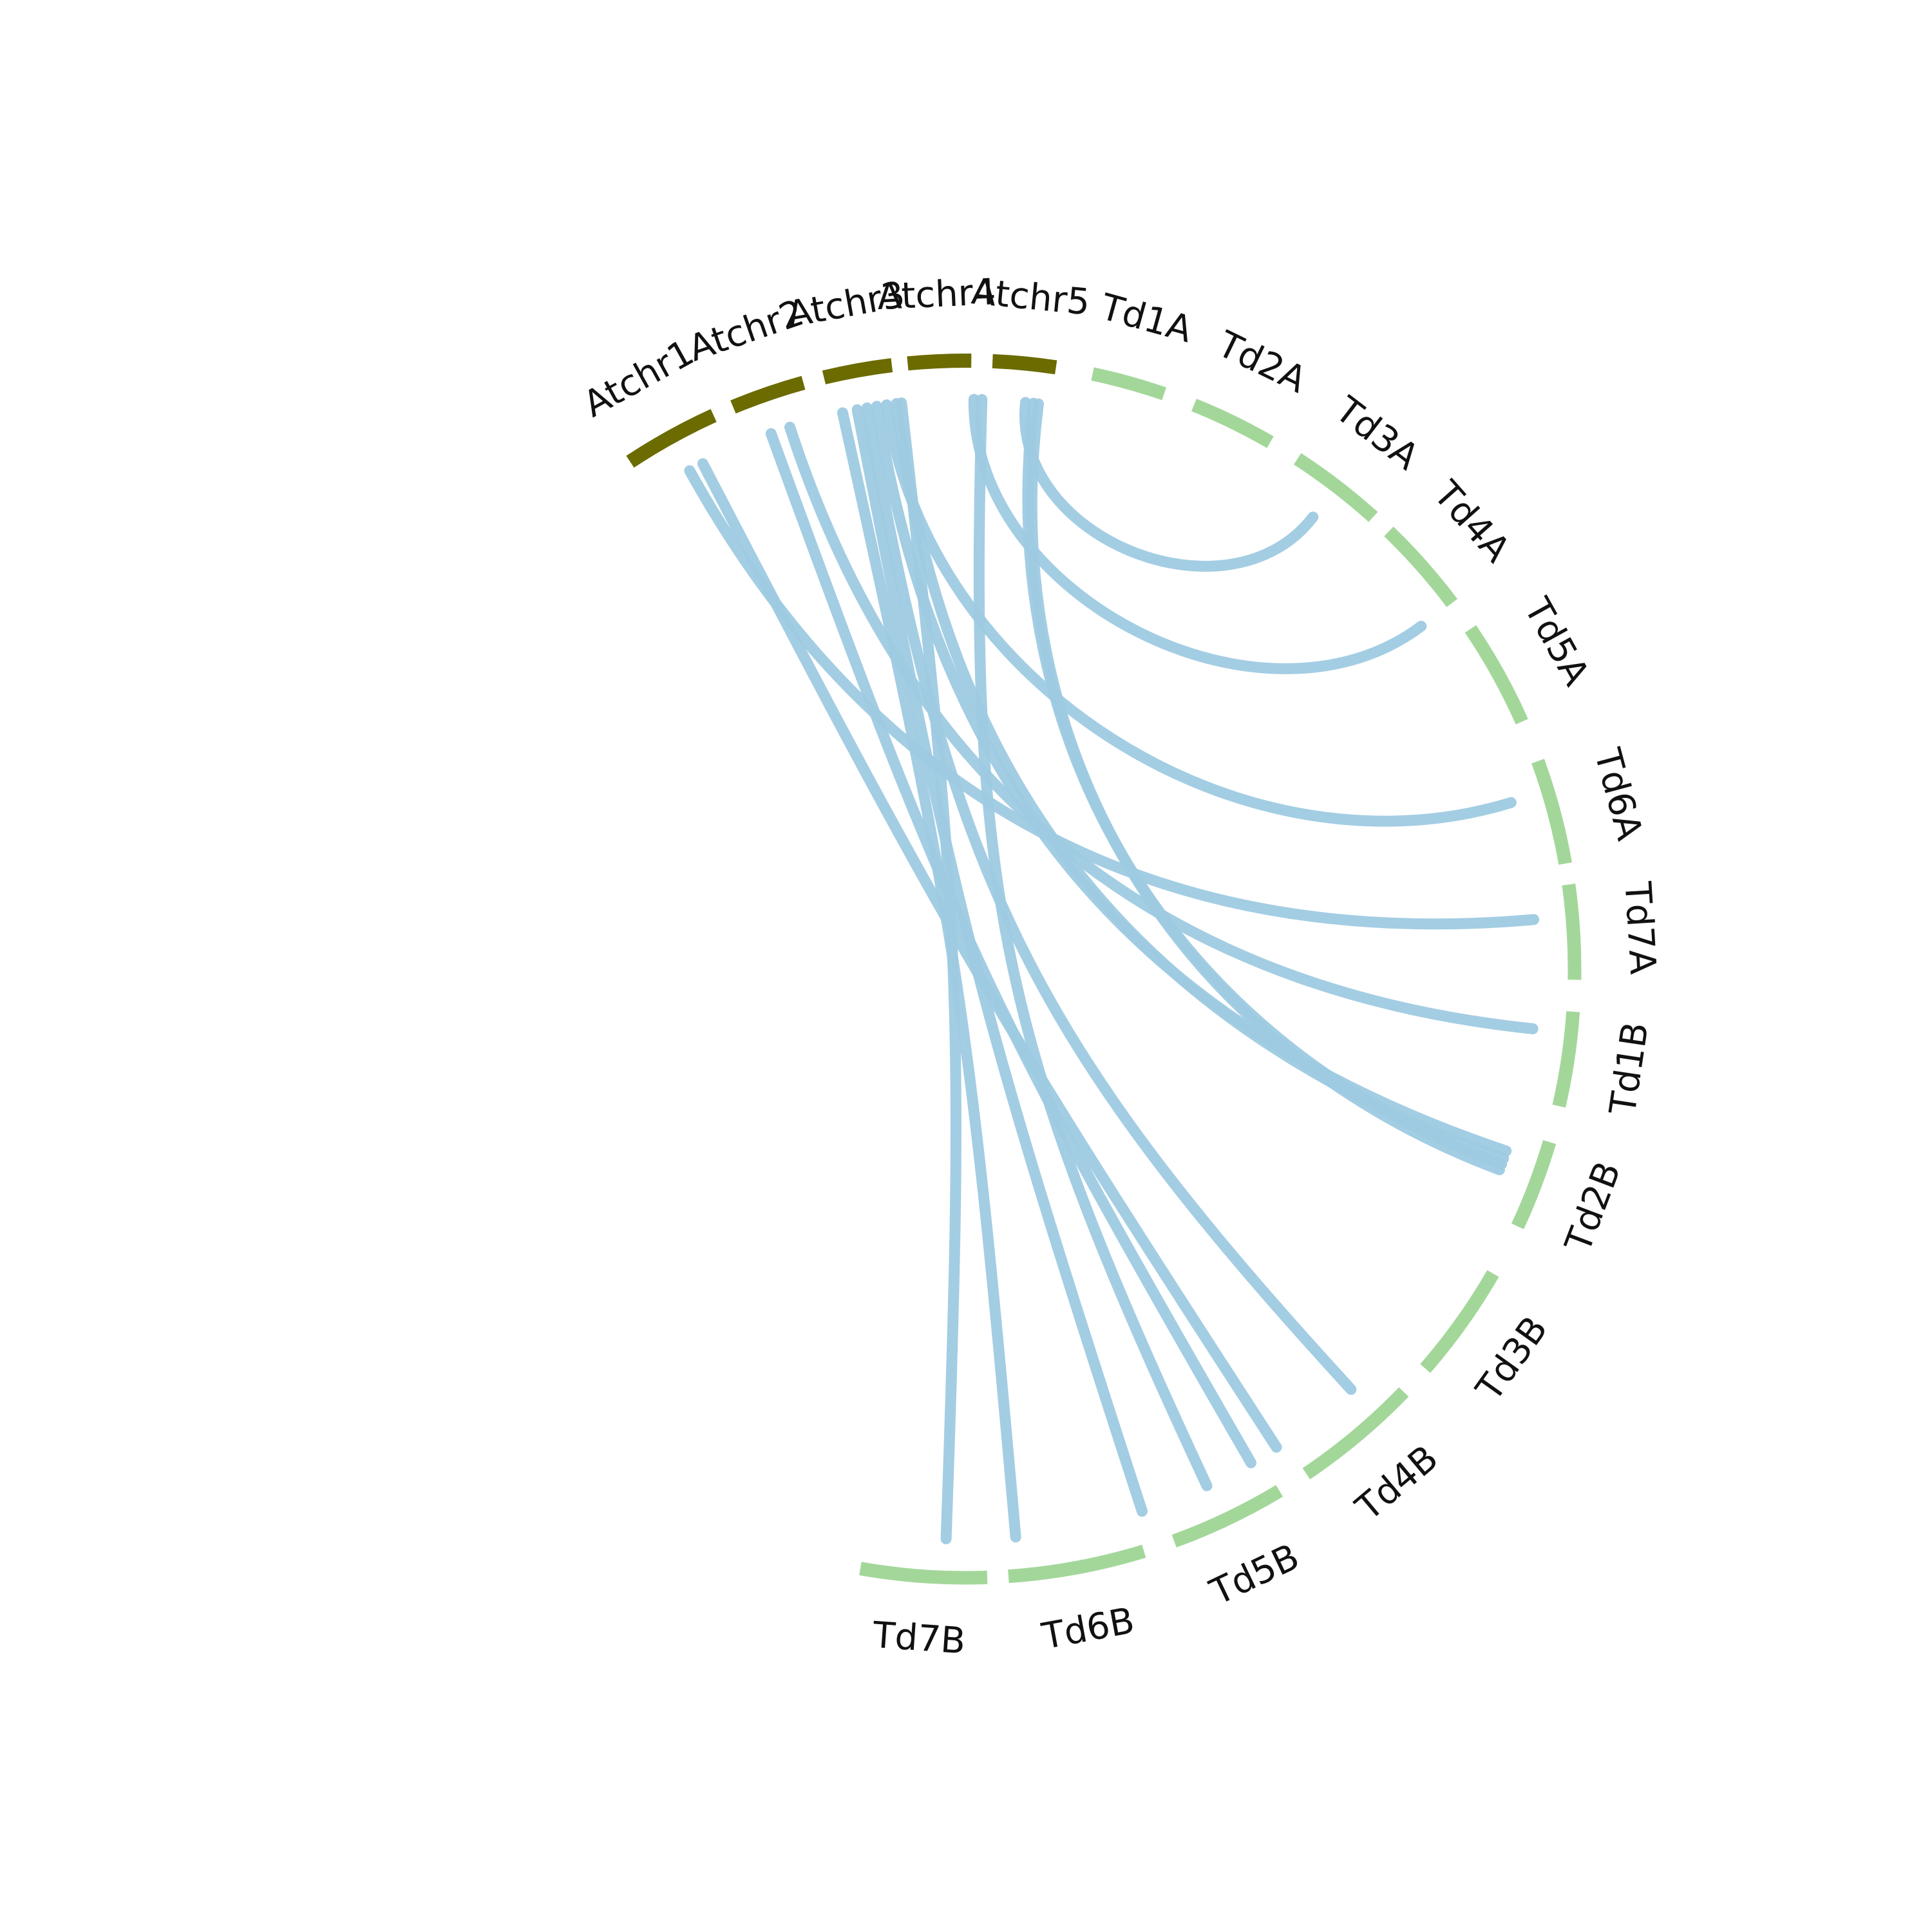  Describe the element at coordinates (1262, 363) in the screenshot. I see `label-td2a: Td2A` at that location.